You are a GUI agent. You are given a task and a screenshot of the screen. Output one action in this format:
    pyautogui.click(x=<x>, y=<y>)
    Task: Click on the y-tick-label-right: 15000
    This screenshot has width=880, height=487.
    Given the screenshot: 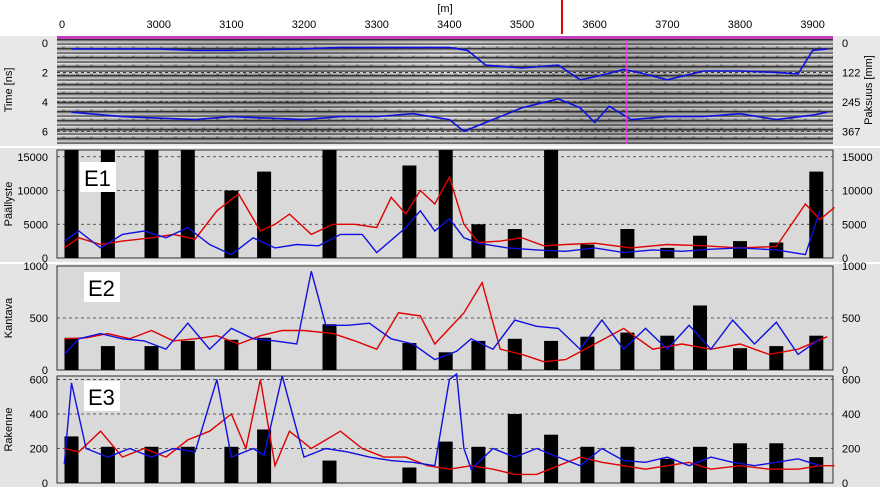 What is the action you would take?
    pyautogui.click(x=857, y=158)
    